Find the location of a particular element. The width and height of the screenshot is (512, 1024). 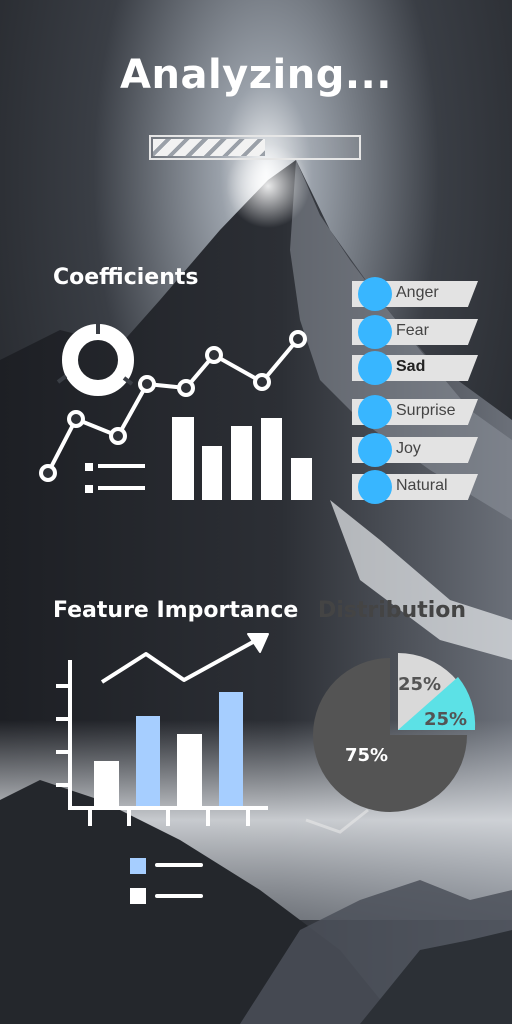

feature-importance-graphic is located at coordinates (162, 729).